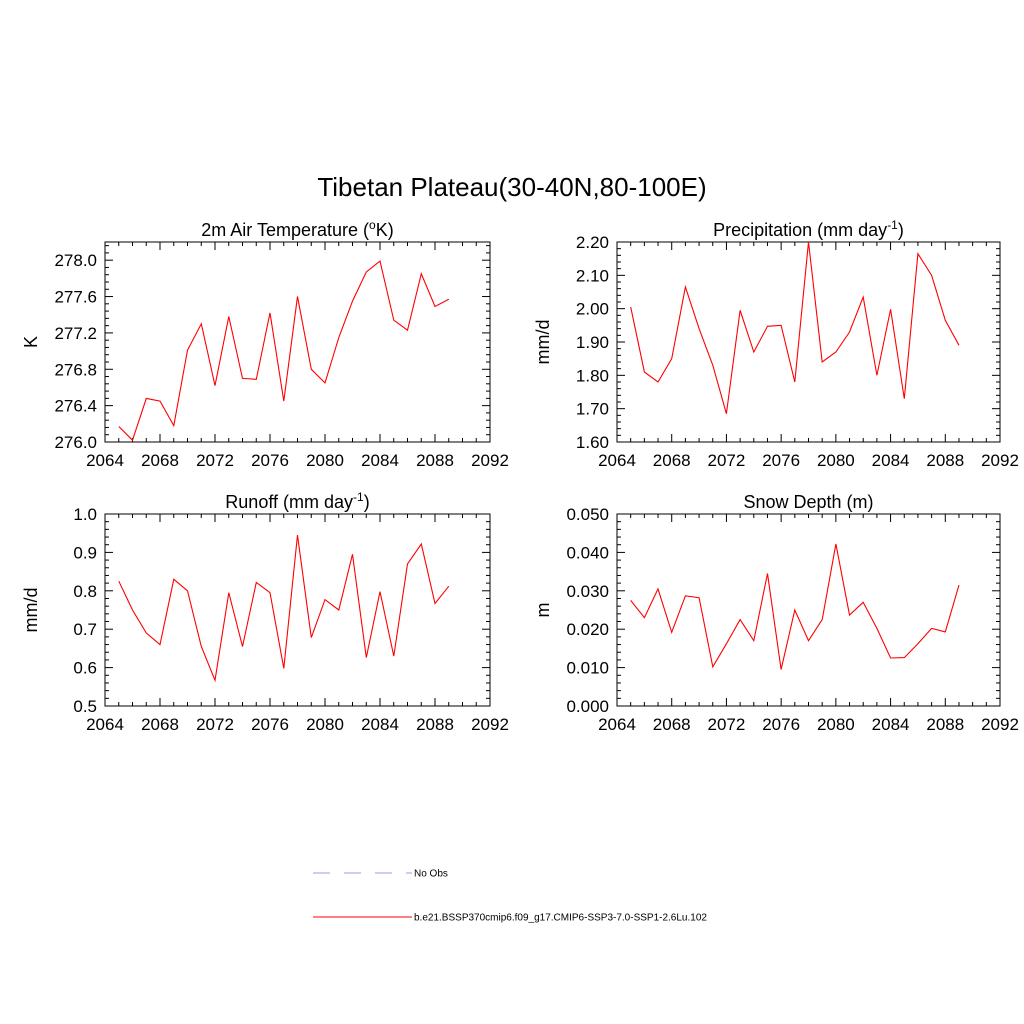  What do you see at coordinates (75, 442) in the screenshot?
I see `y-tick-label: 276.0` at bounding box center [75, 442].